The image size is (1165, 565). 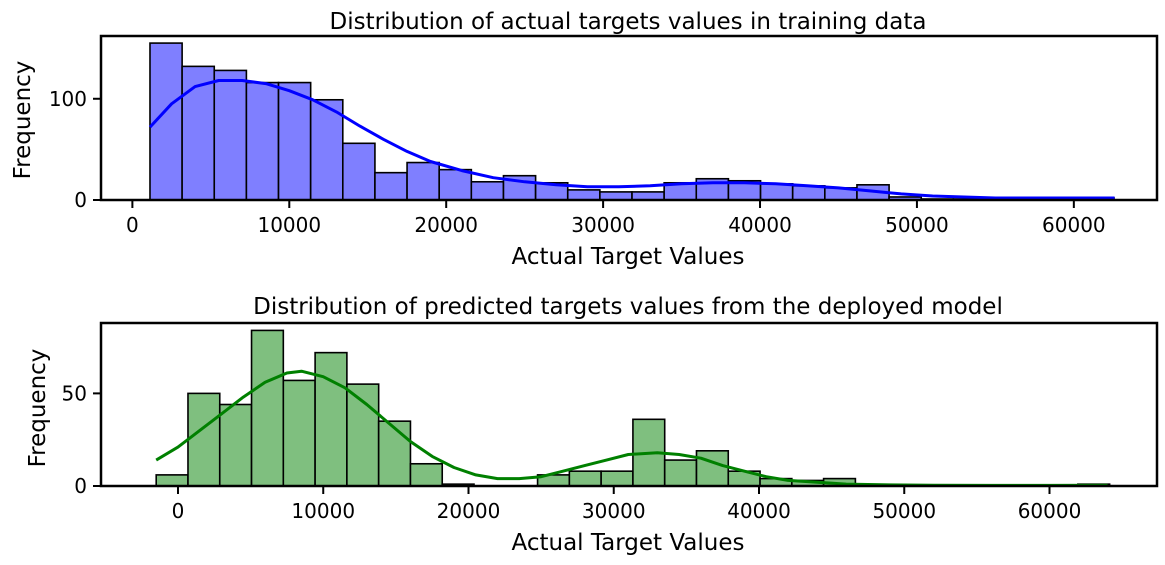 I want to click on predicted-x-tick-label: 50000, so click(x=904, y=511).